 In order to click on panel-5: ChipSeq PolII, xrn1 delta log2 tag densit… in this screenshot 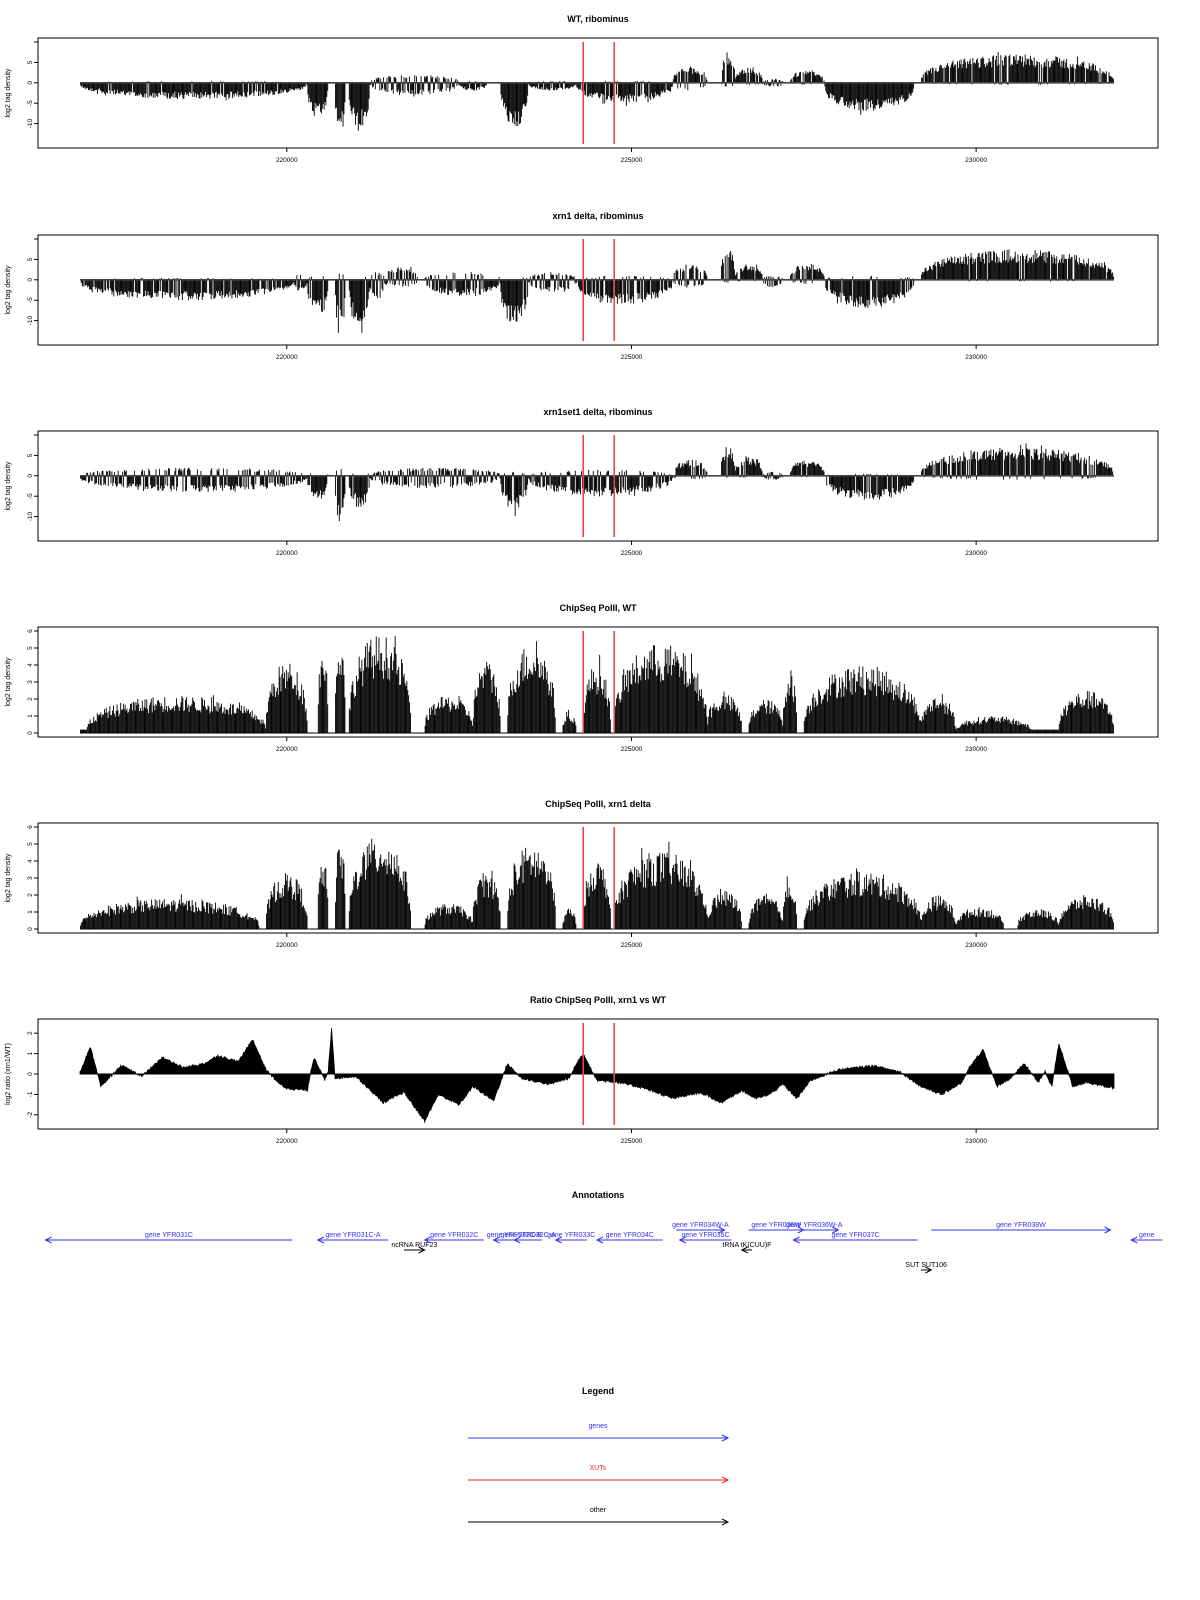, I will do `click(582, 874)`.